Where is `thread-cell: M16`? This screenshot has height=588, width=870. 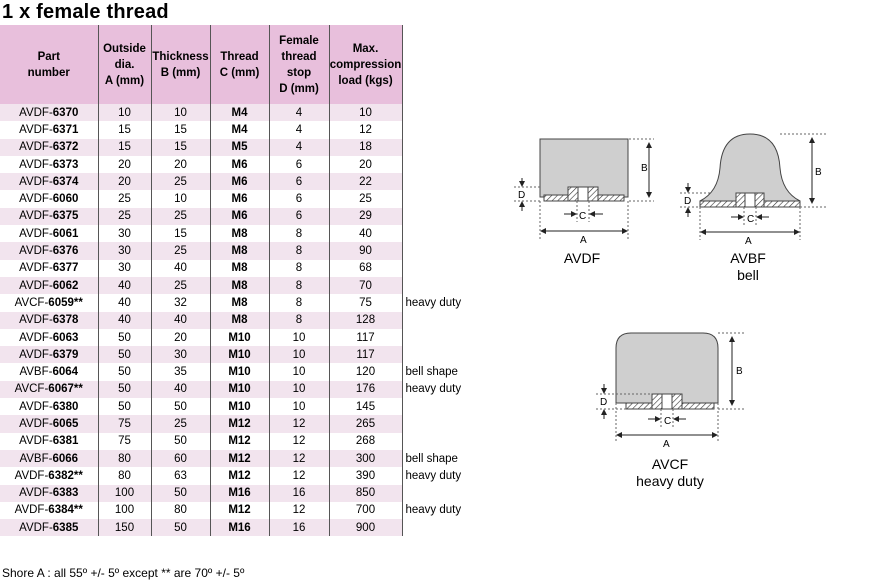
thread-cell: M16 is located at coordinates (239, 493).